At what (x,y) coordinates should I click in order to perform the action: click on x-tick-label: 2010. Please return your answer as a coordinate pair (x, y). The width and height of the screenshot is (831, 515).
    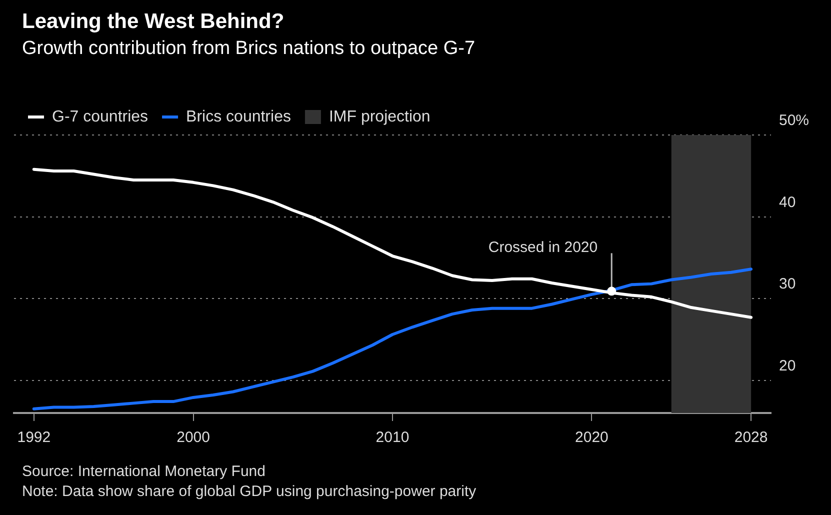
    Looking at the image, I should click on (393, 437).